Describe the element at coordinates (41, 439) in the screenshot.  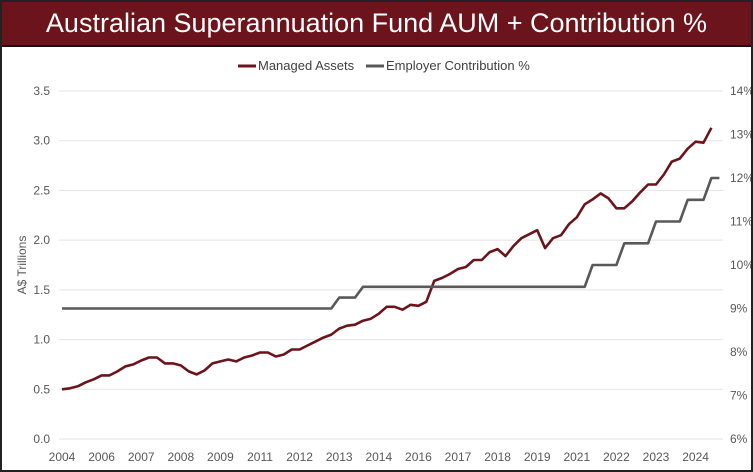
I see `y-tick-label: 0.0` at that location.